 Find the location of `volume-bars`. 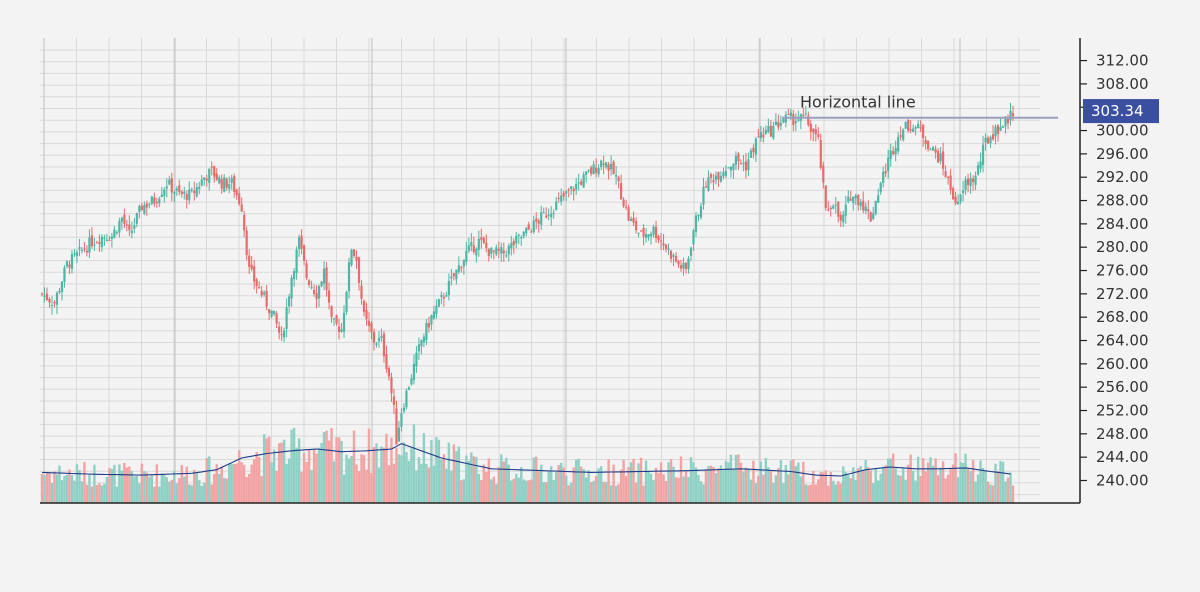

volume-bars is located at coordinates (527, 463).